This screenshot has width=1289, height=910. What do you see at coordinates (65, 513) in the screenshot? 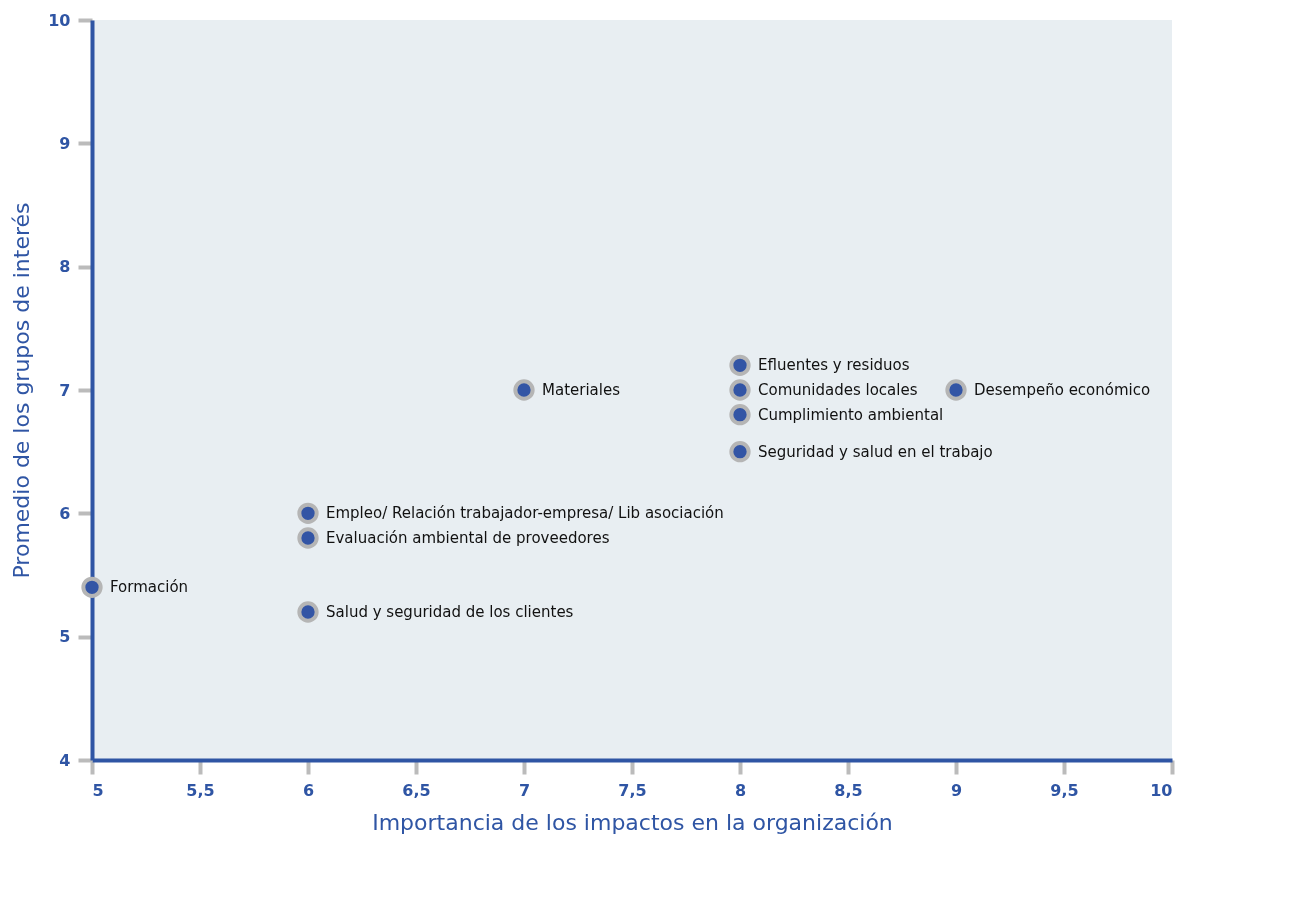
I see `y-tick-label: 6` at bounding box center [65, 513].